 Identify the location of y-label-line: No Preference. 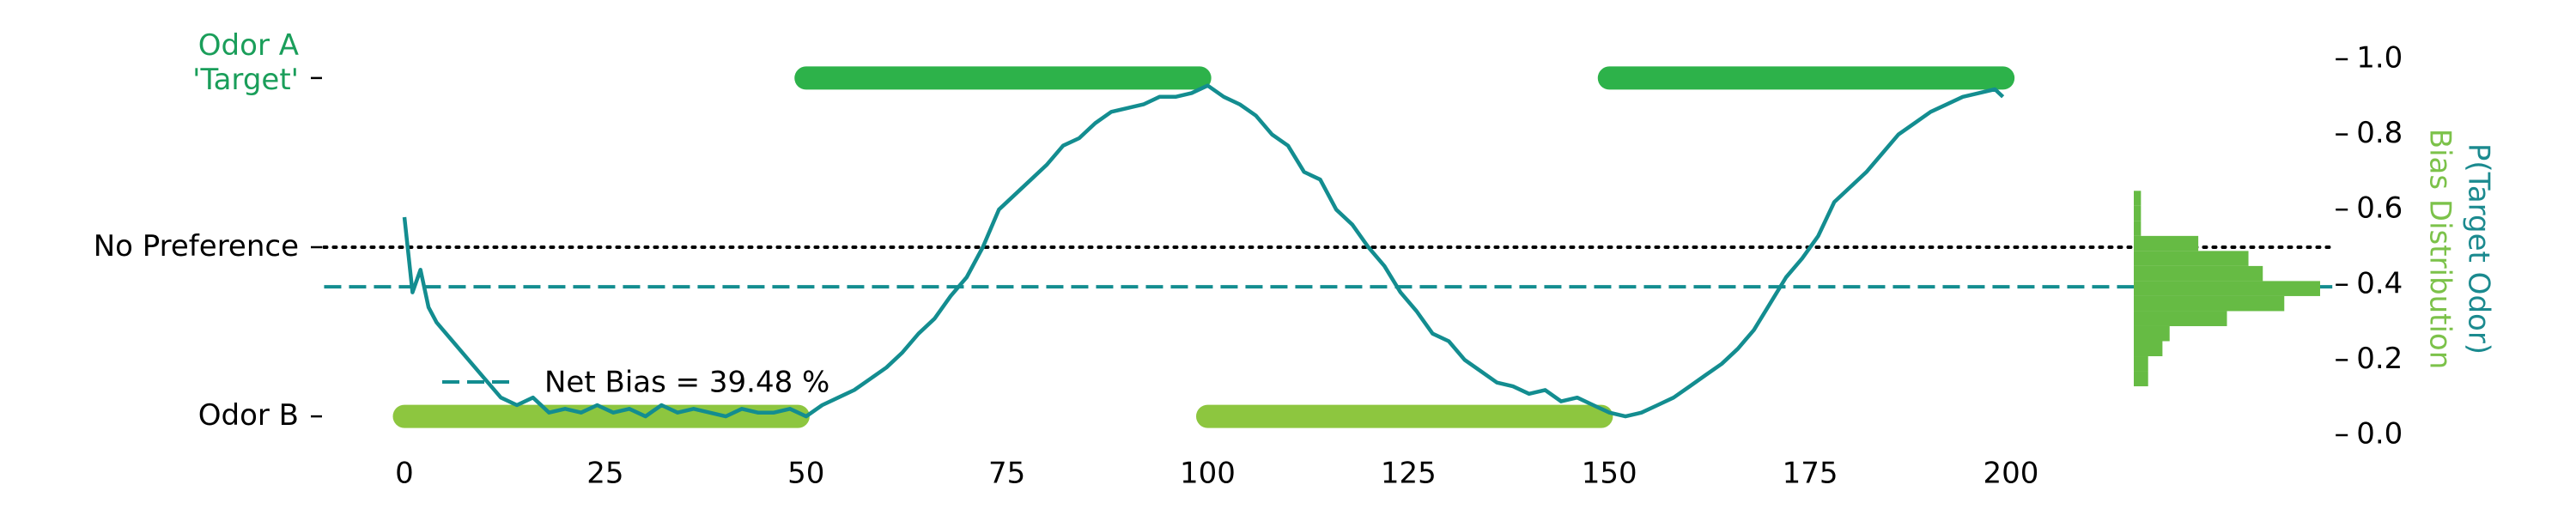
(197, 246).